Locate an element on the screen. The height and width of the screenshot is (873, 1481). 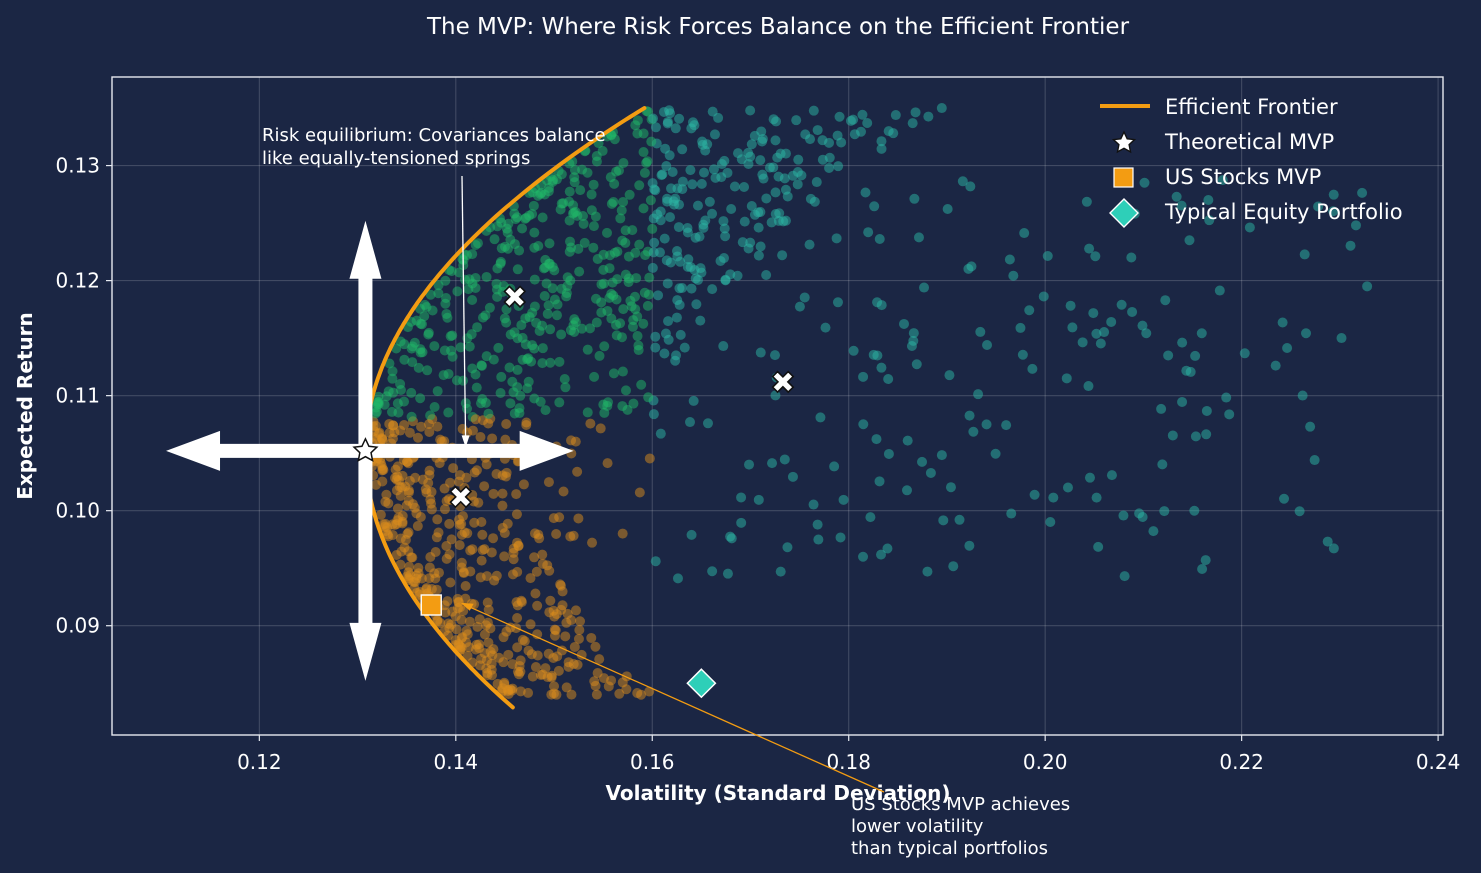
legend-square-icon is located at coordinates (1123, 177).